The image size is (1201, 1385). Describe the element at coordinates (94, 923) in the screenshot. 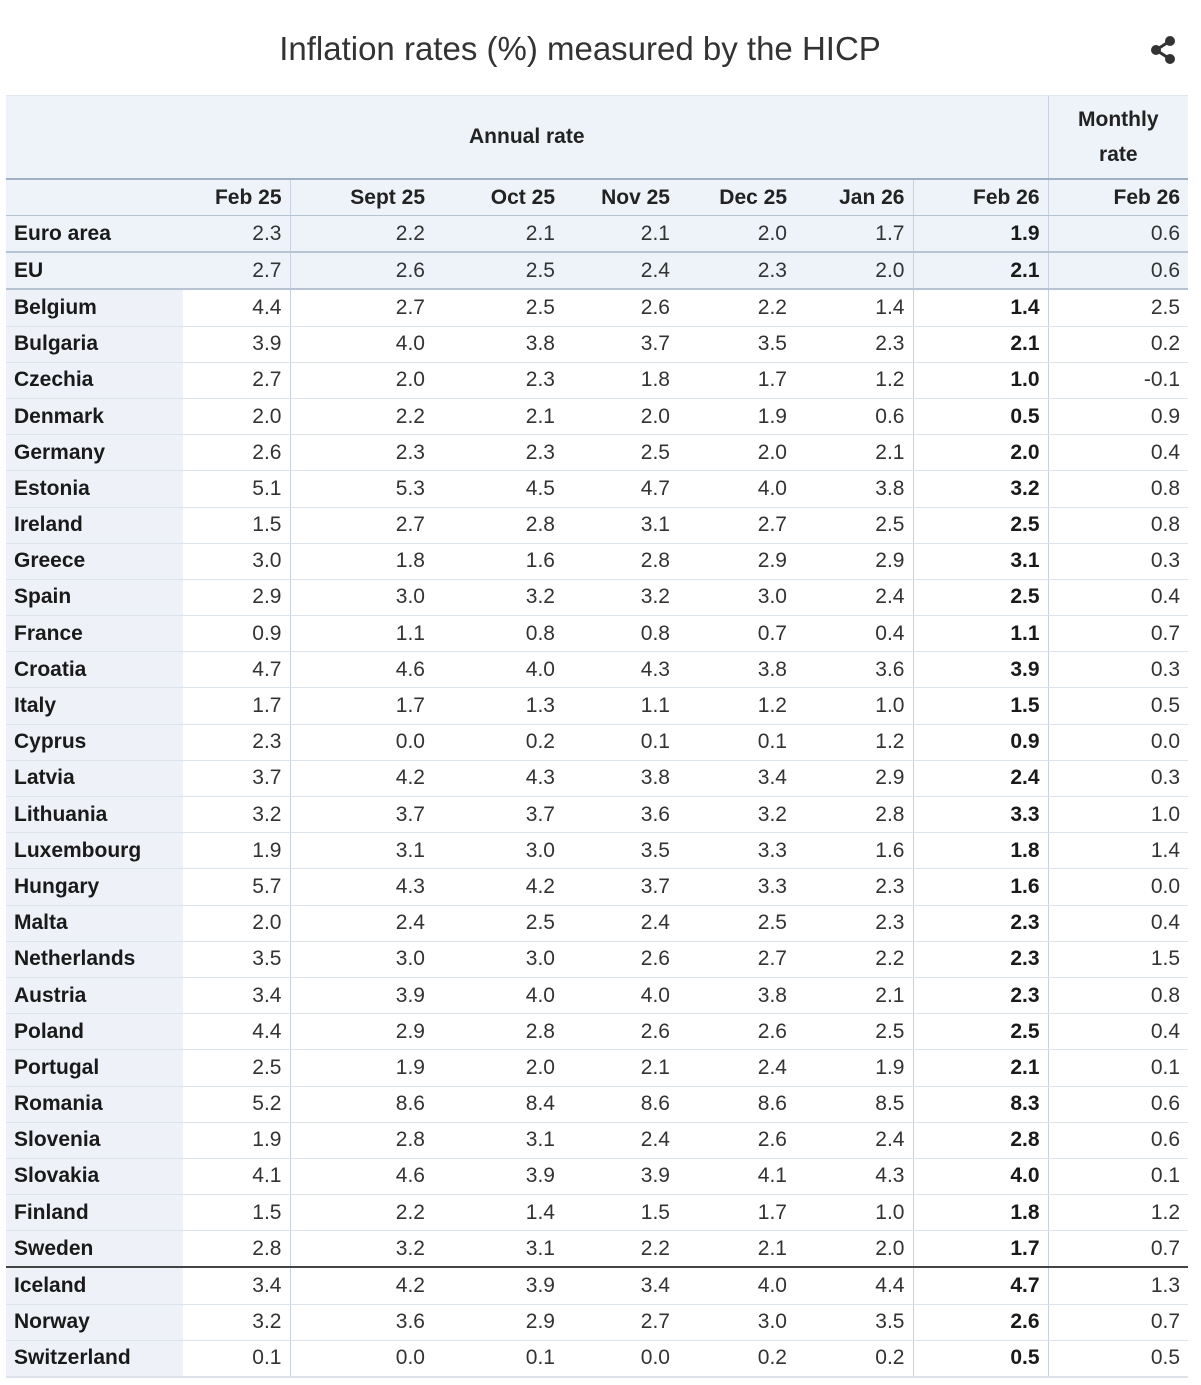

I see `country-name: Malta` at that location.